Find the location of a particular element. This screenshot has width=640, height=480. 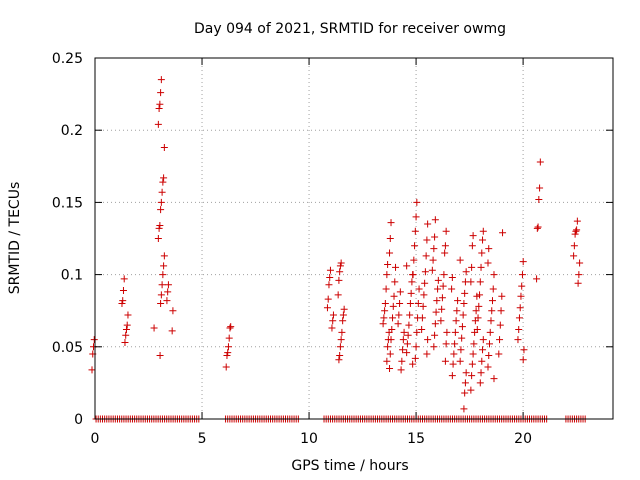

x-tick-label: 5 is located at coordinates (202, 439).